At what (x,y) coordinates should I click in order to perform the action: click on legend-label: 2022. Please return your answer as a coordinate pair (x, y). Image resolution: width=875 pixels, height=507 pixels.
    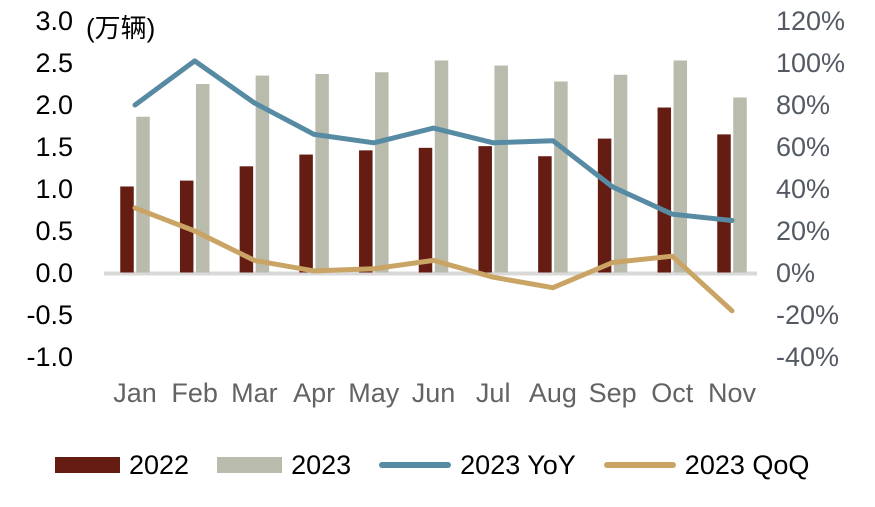
    Looking at the image, I should click on (159, 464).